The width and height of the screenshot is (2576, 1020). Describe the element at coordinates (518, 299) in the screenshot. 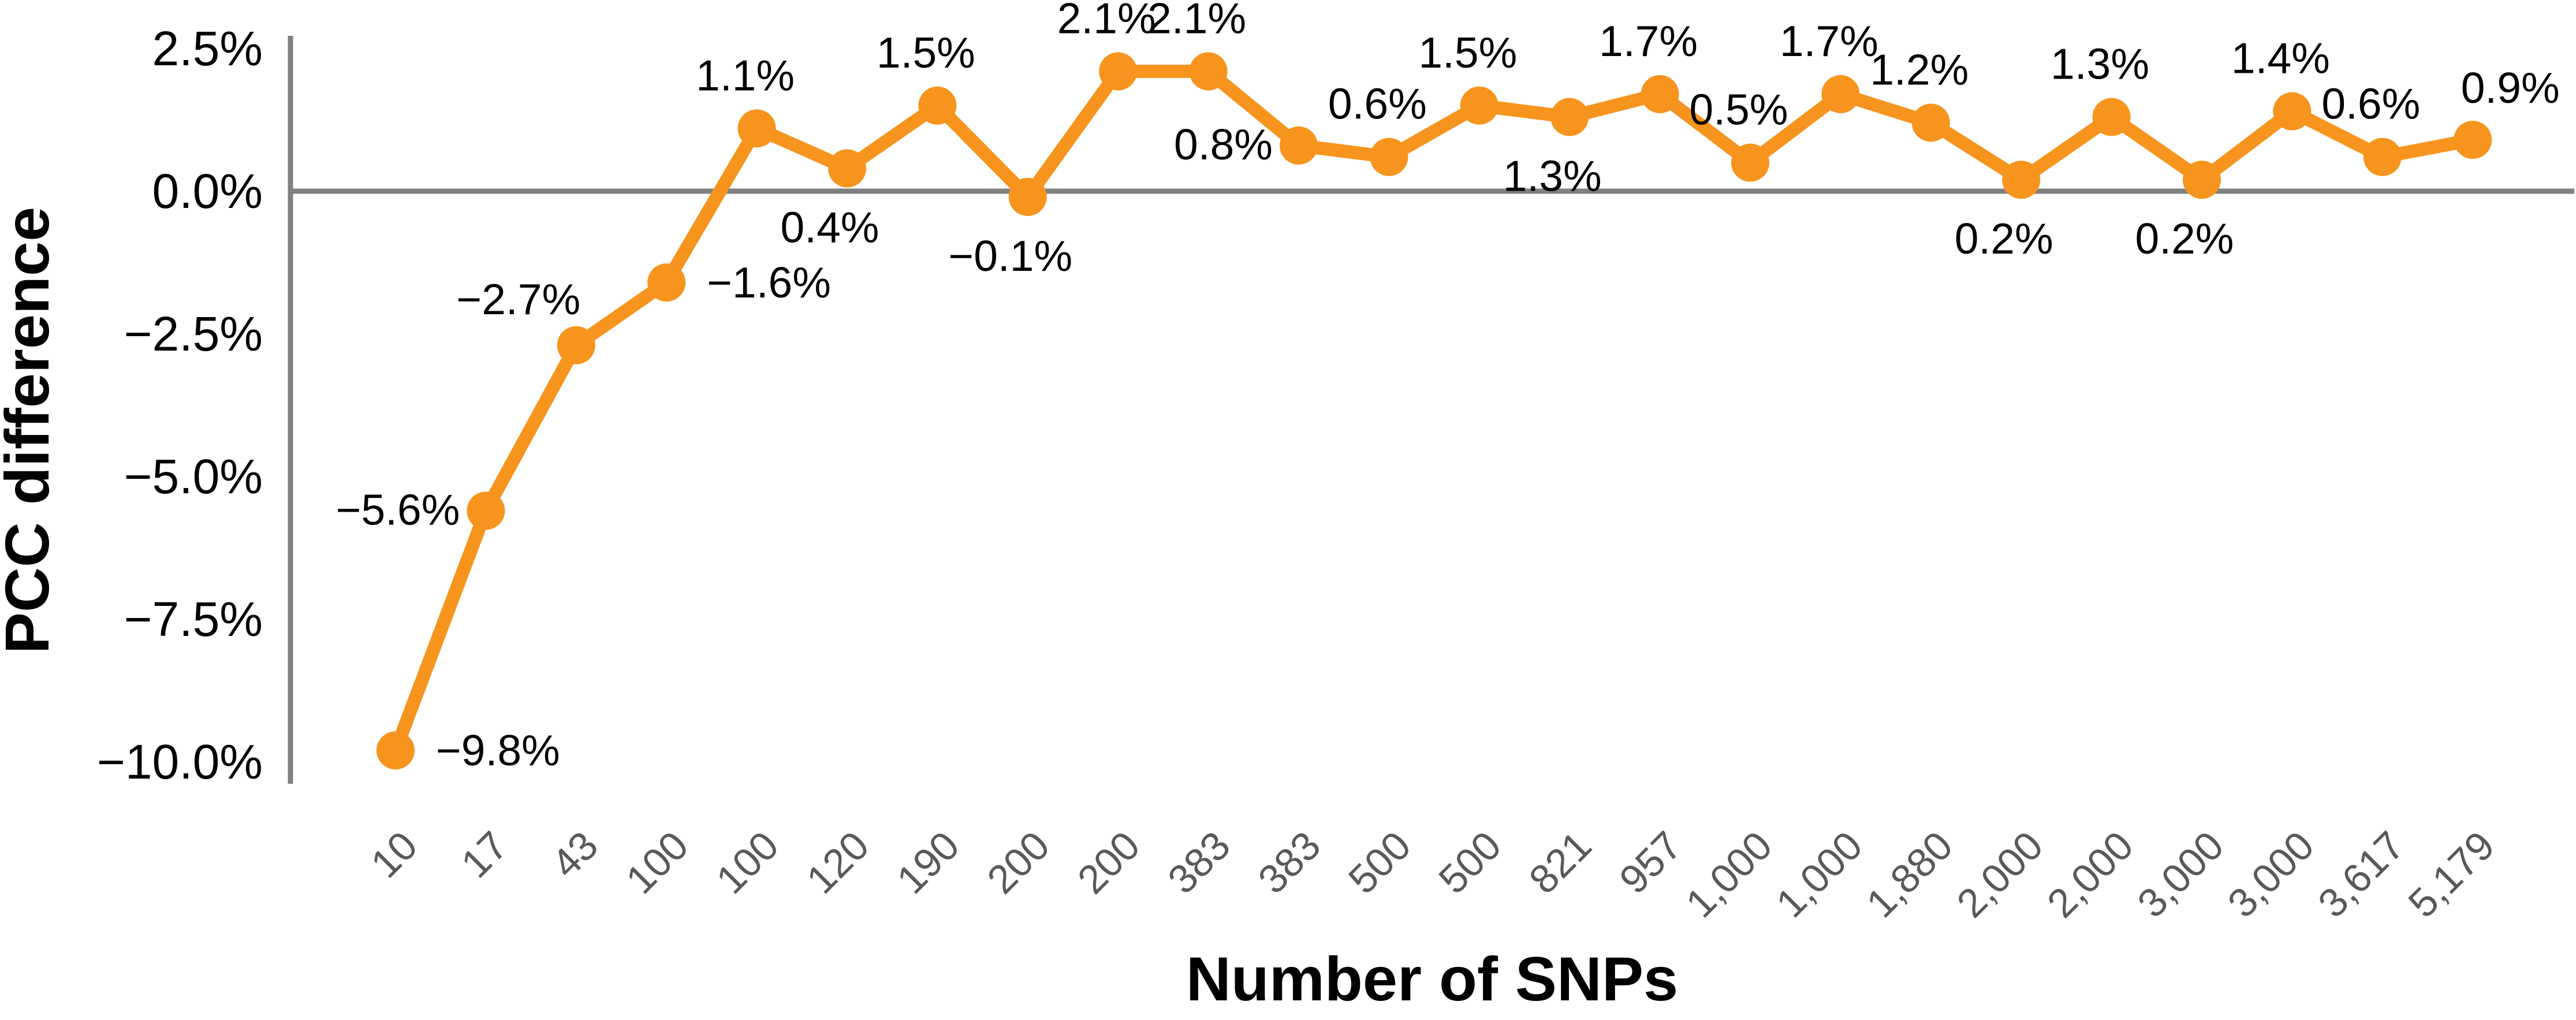

I see `data-point-label: −2.7%` at that location.